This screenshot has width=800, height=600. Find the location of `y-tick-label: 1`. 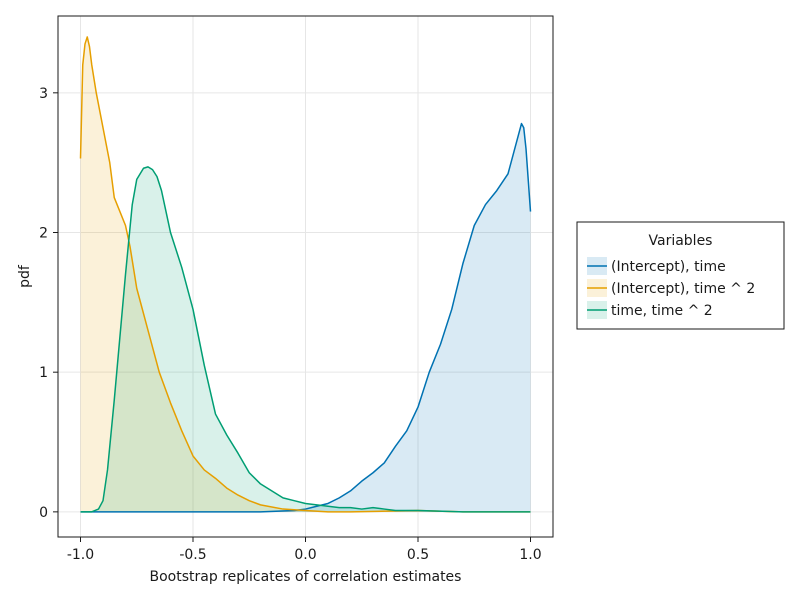

y-tick-label: 1 is located at coordinates (43, 373).